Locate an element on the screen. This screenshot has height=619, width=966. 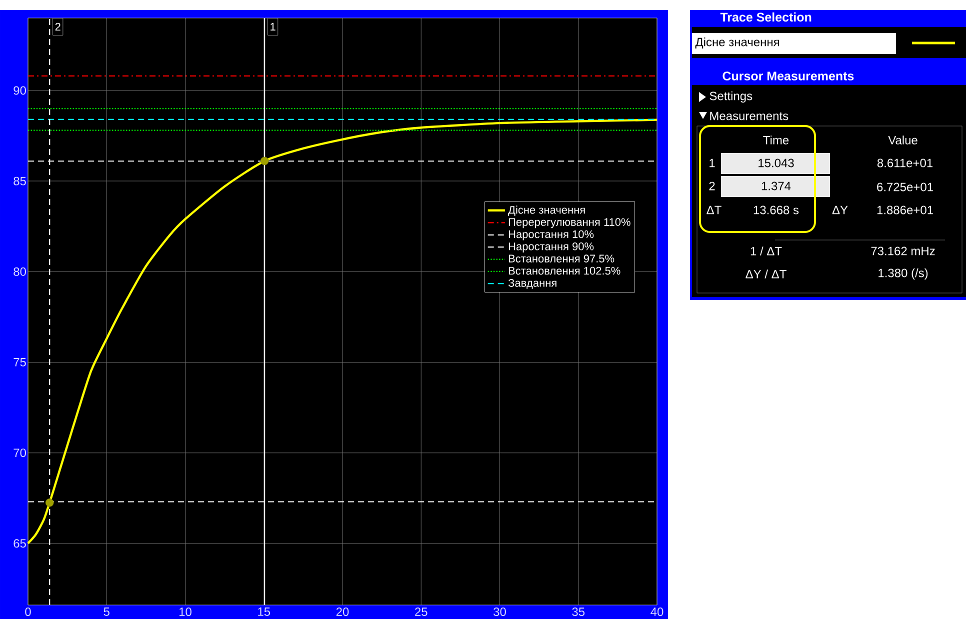
legend-label: Дісне значення is located at coordinates (546, 211).